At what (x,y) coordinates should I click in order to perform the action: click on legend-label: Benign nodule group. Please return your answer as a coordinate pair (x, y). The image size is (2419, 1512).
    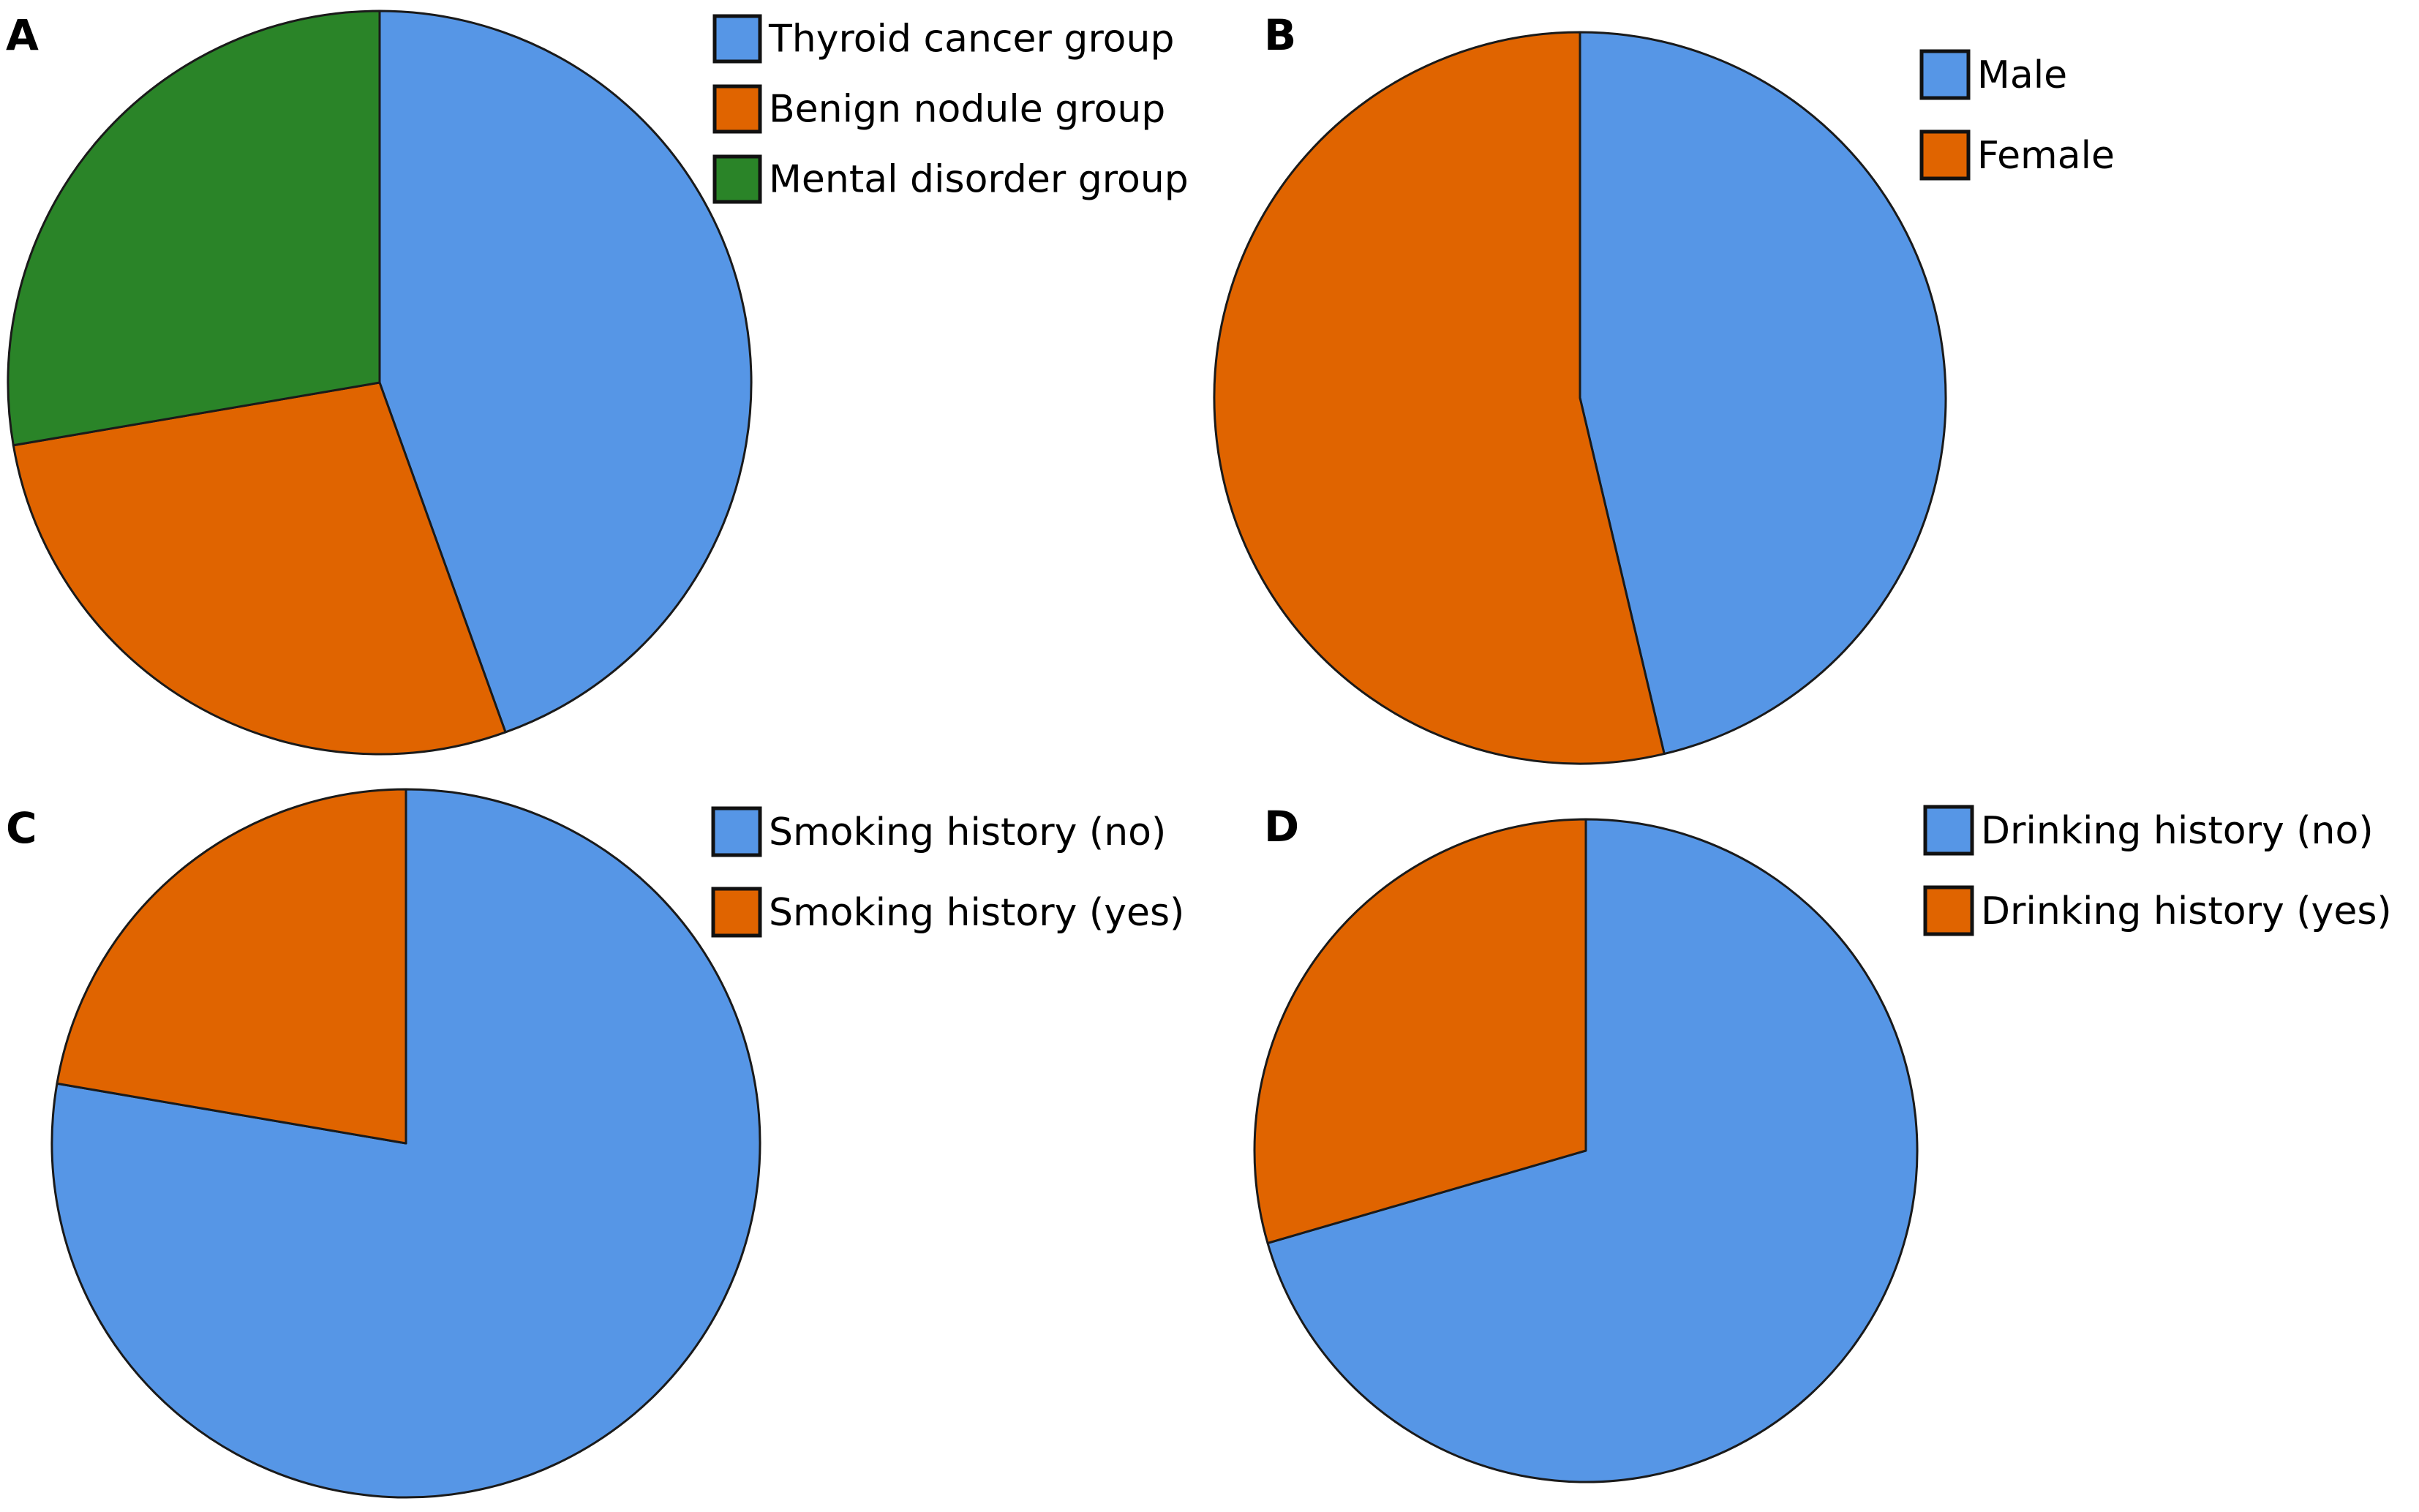
    Looking at the image, I should click on (967, 109).